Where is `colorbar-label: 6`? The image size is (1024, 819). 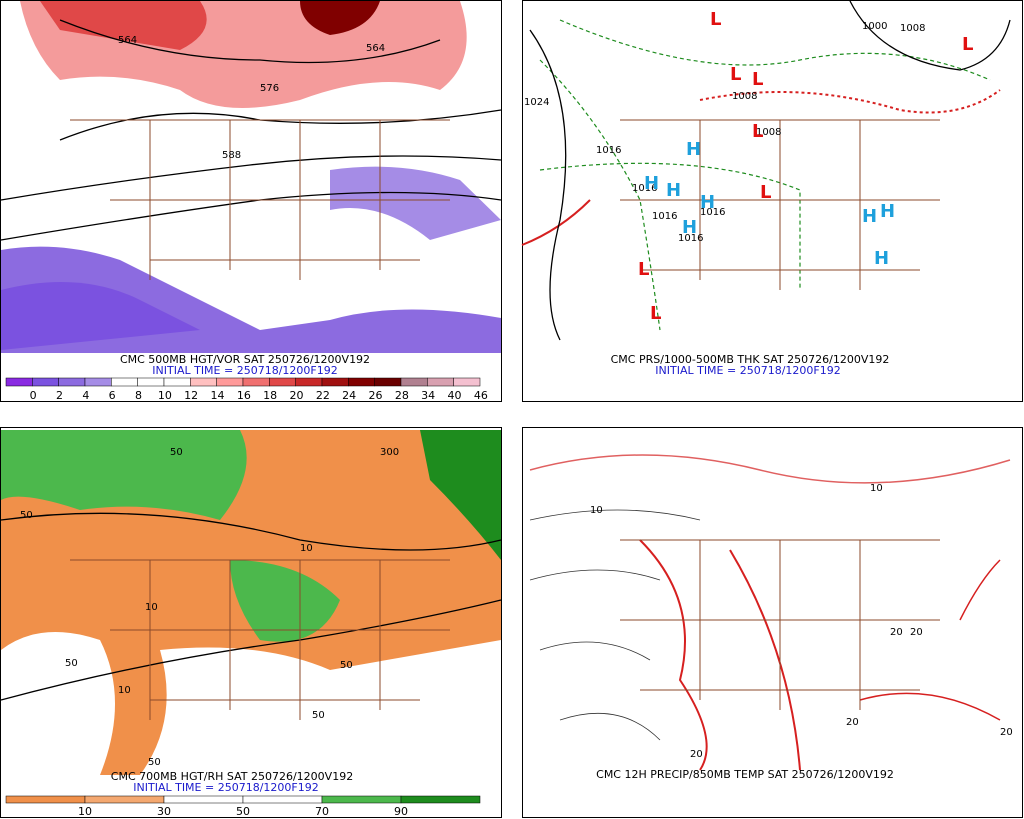
colorbar-label: 6 is located at coordinates (112, 395).